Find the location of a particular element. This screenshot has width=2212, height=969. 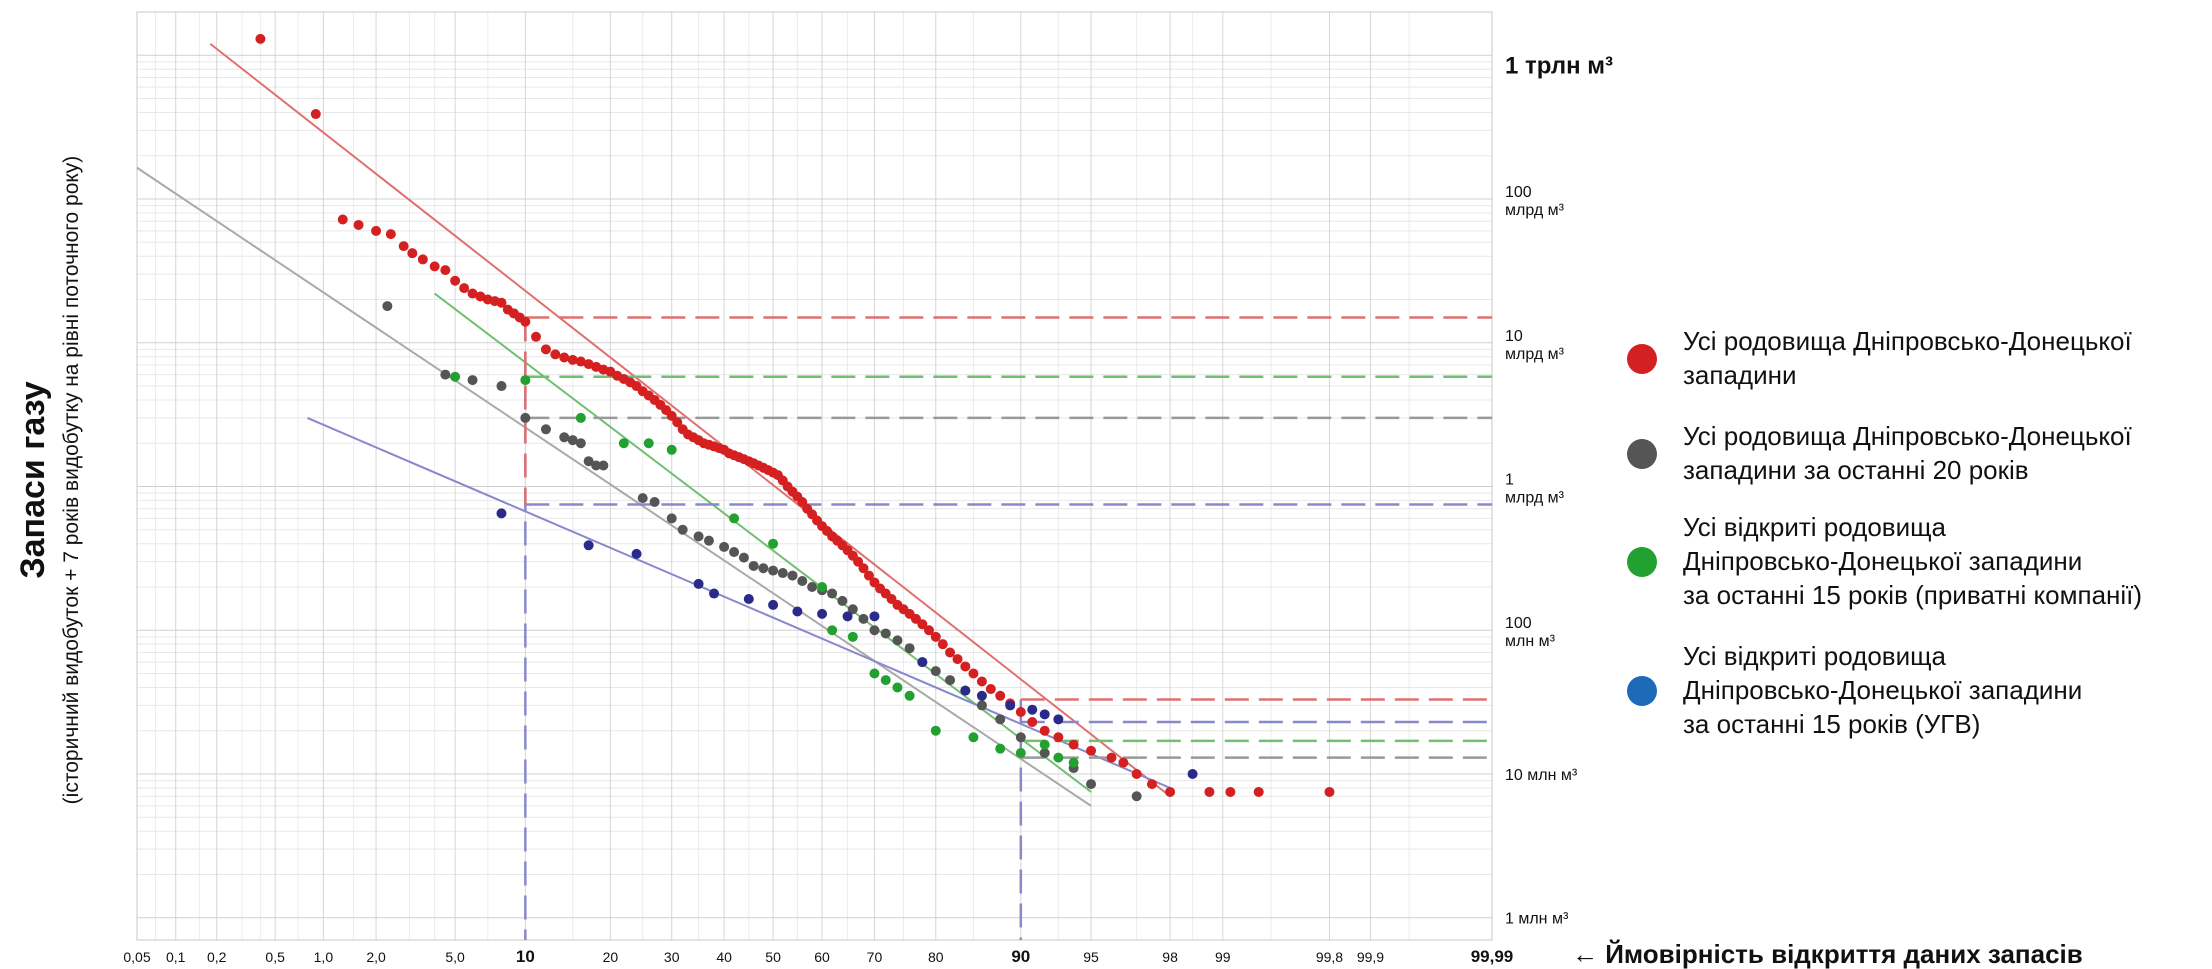

x-tick-label: 1,0 is located at coordinates (324, 957).